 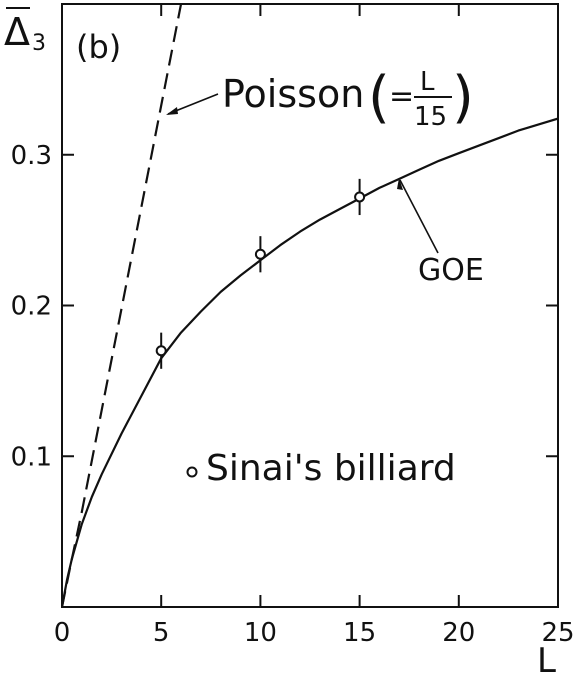 What do you see at coordinates (400, 184) in the screenshot?
I see `goe-pointer-head` at bounding box center [400, 184].